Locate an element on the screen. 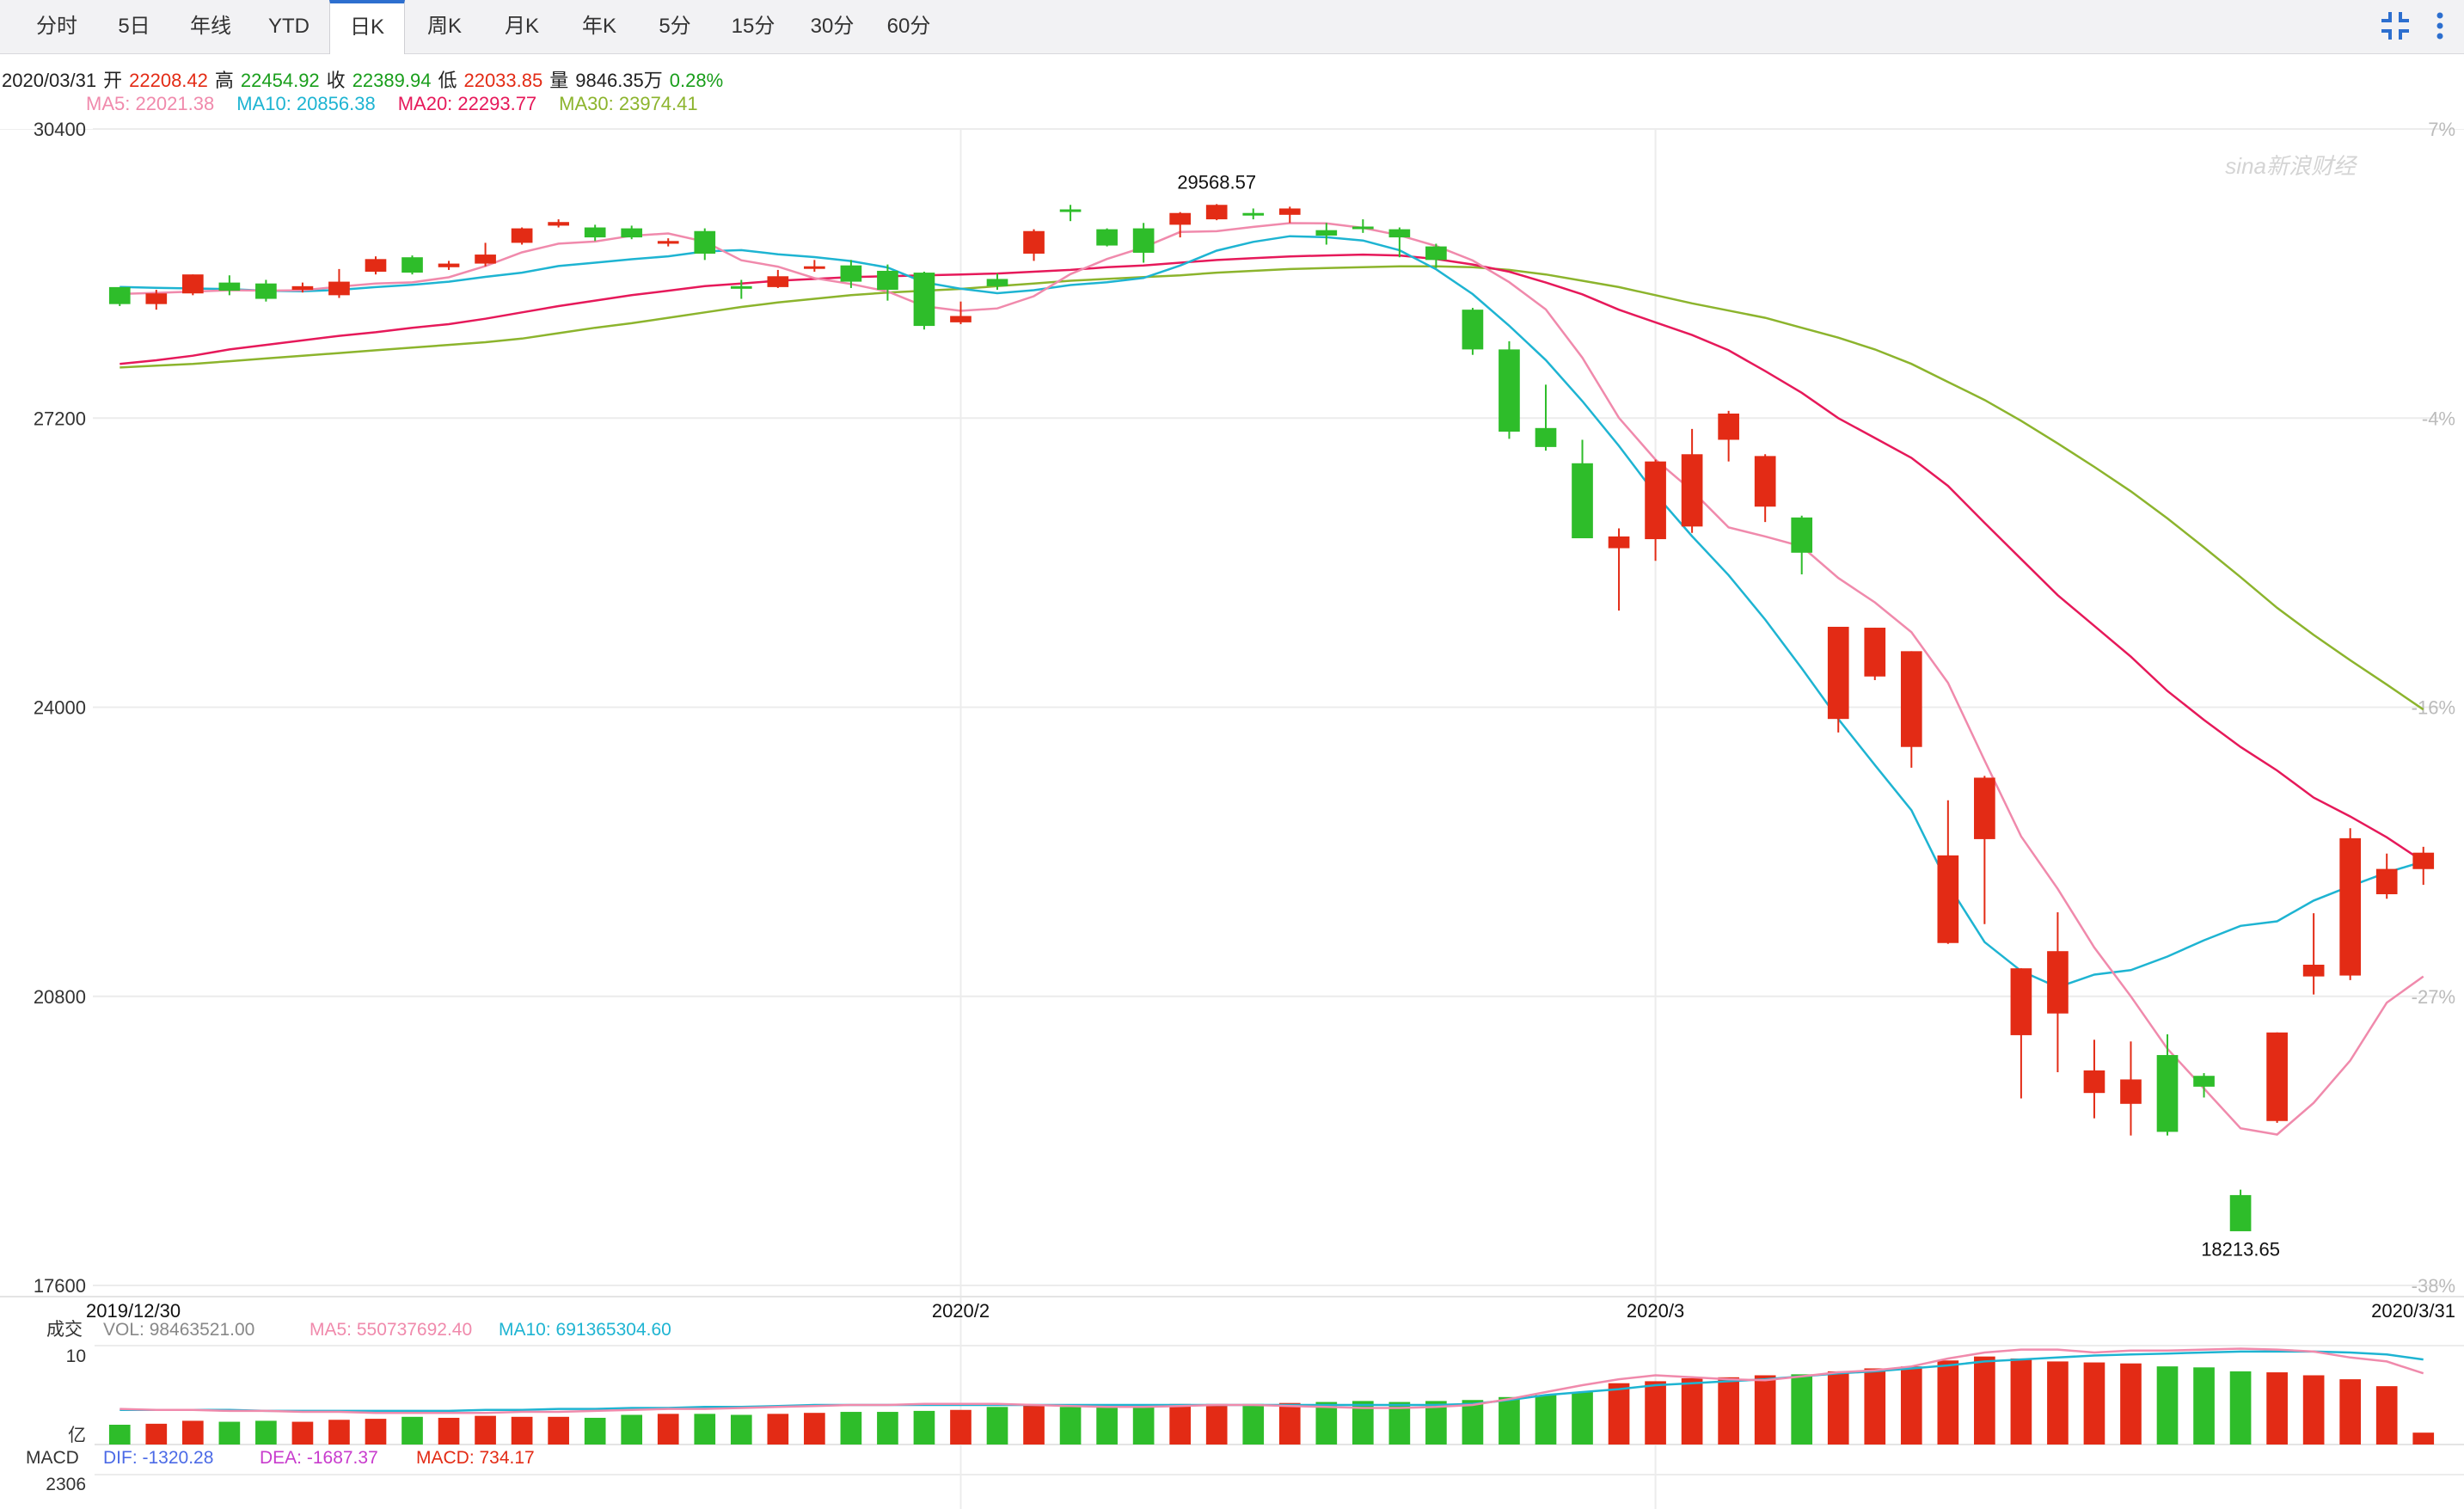 Image resolution: width=2464 pixels, height=1509 pixels. tab-weekly-k: 周K is located at coordinates (444, 27).